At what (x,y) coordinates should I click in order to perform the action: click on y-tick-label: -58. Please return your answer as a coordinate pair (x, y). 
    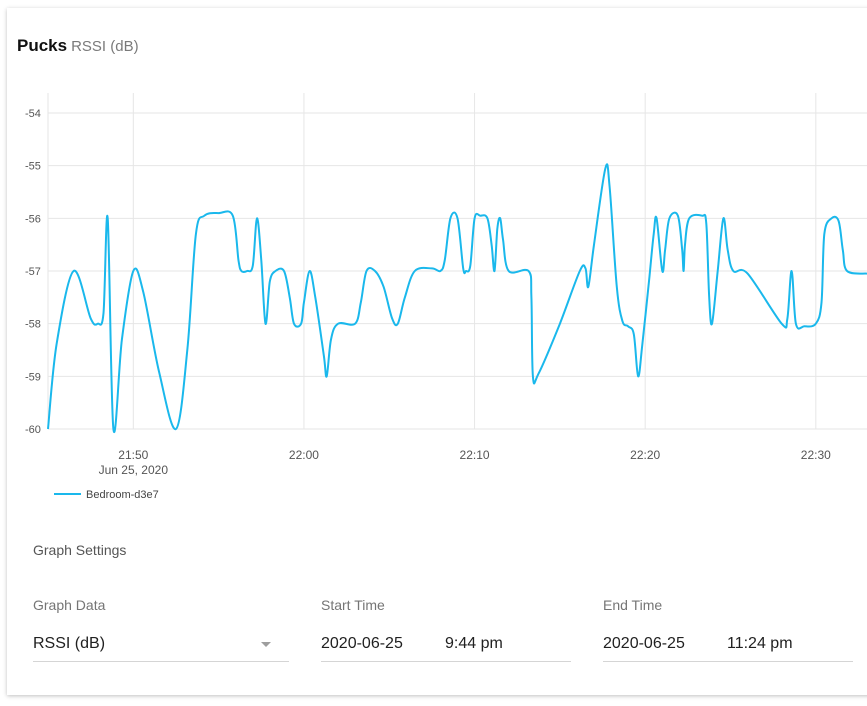
    Looking at the image, I should click on (33, 325).